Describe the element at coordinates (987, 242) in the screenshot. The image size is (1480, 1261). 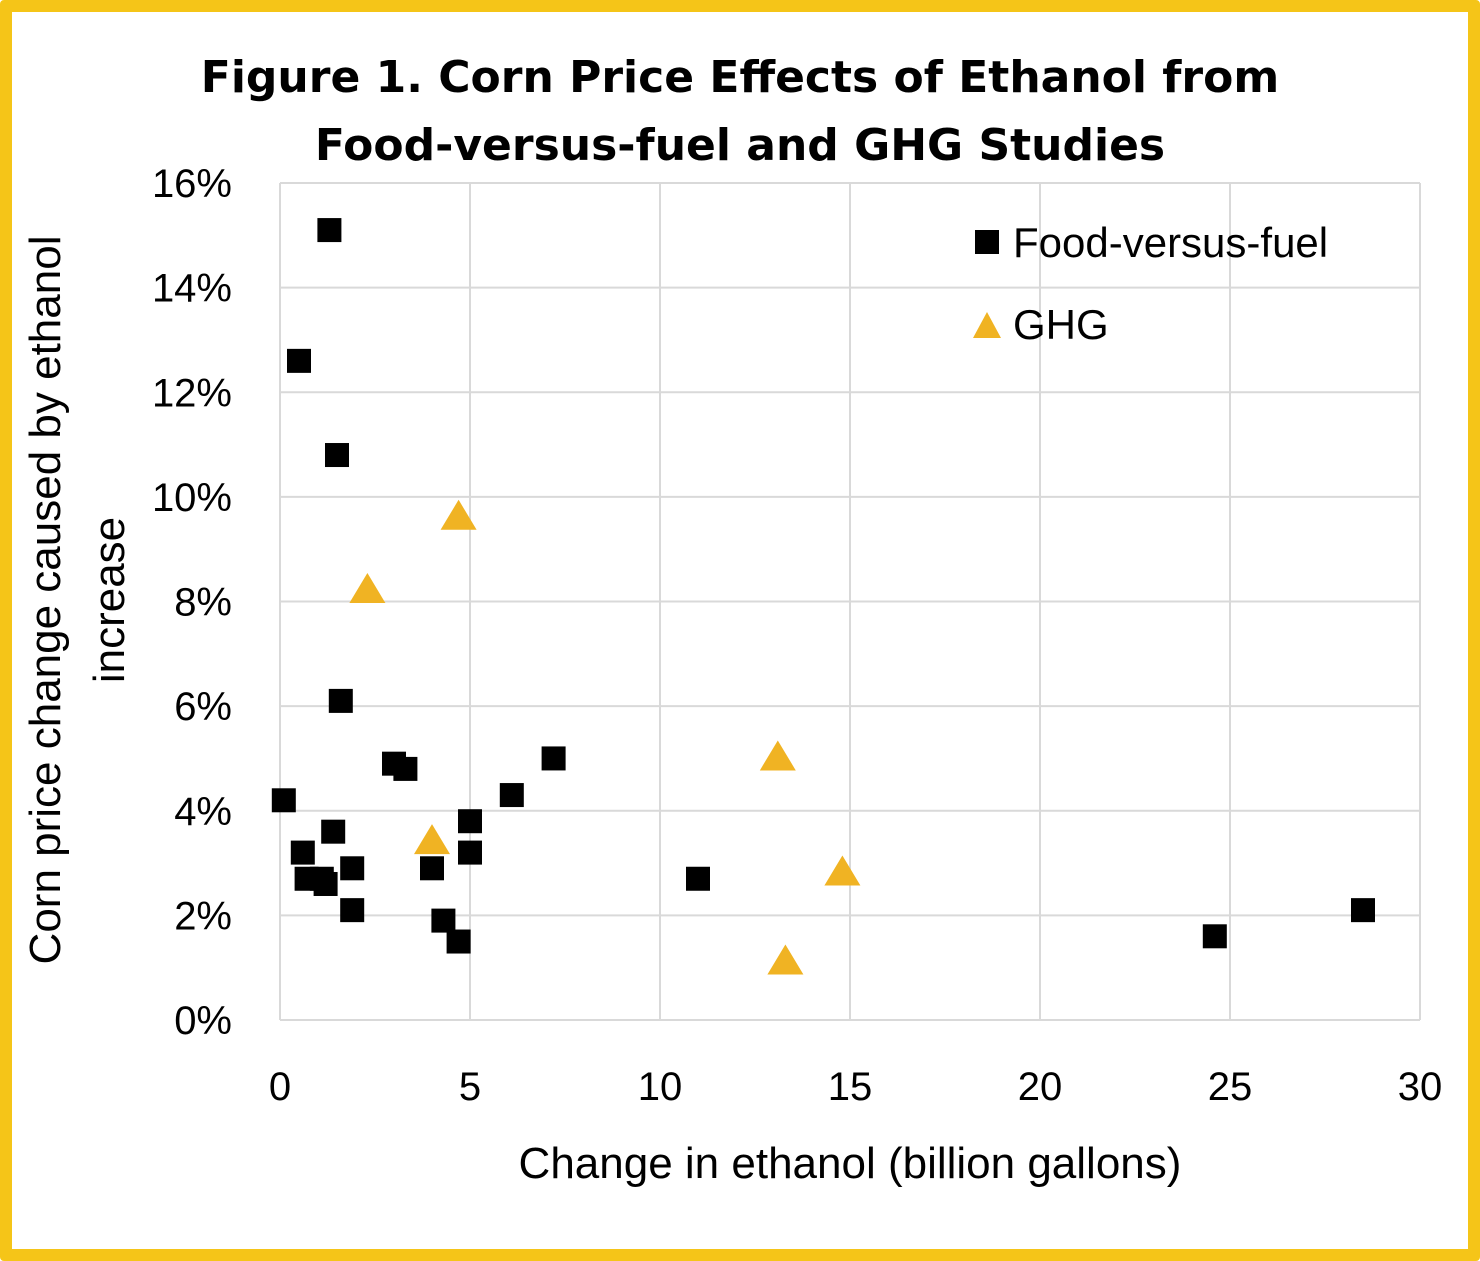
I see `legend-marker-food-versus-fuel` at that location.